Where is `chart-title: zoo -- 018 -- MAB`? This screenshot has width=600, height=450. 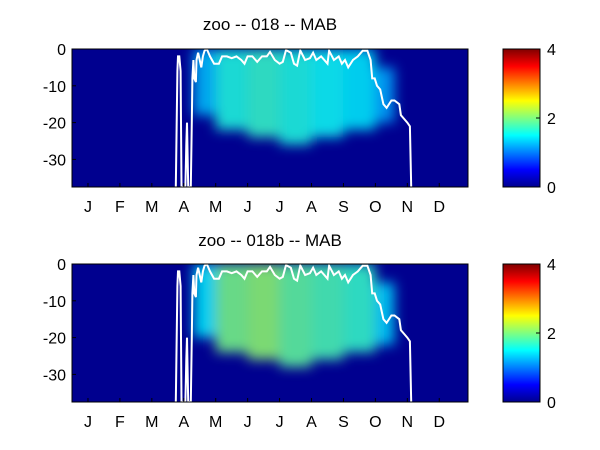
chart-title: zoo -- 018 -- MAB is located at coordinates (270, 24).